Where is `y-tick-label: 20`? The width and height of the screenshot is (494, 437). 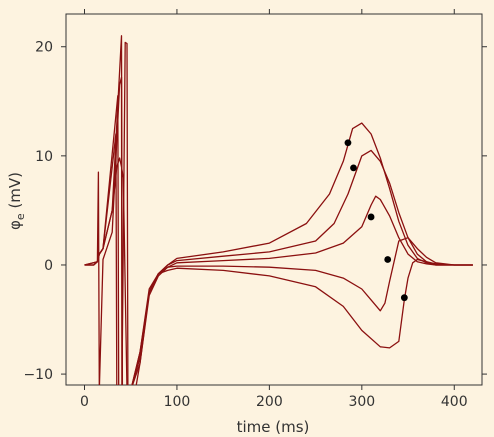
y-tick-label: 20 is located at coordinates (44, 48).